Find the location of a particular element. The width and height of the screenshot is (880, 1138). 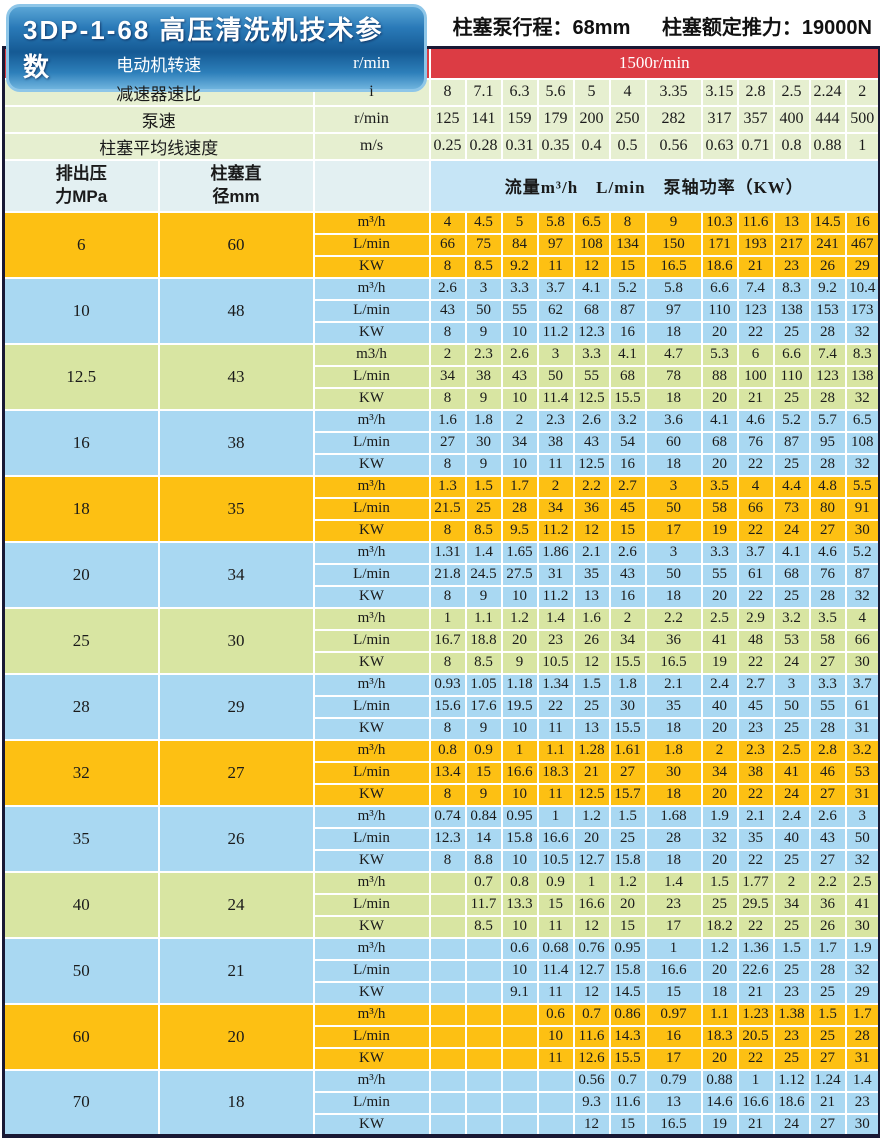

value-cell: 3.5 is located at coordinates (827, 618).